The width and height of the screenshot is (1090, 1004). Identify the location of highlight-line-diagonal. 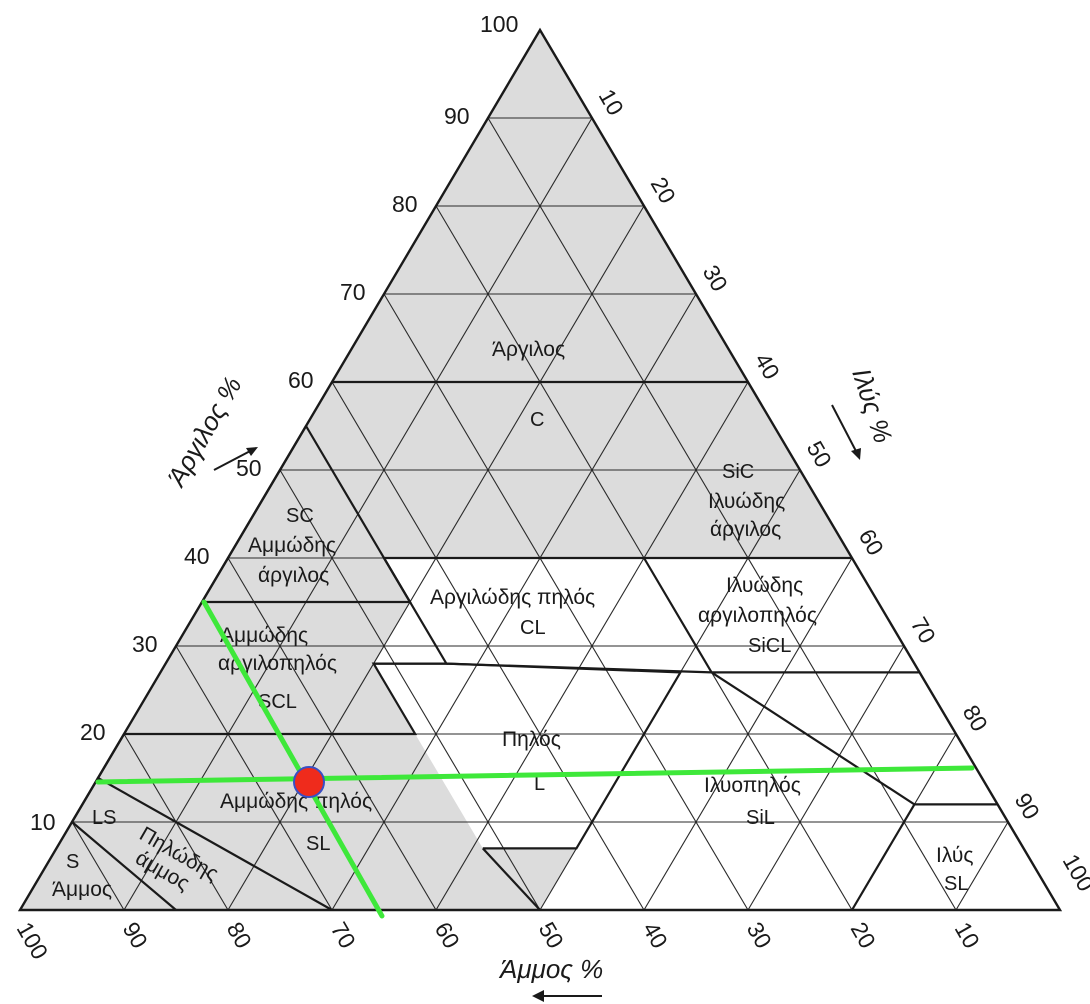
(293, 759).